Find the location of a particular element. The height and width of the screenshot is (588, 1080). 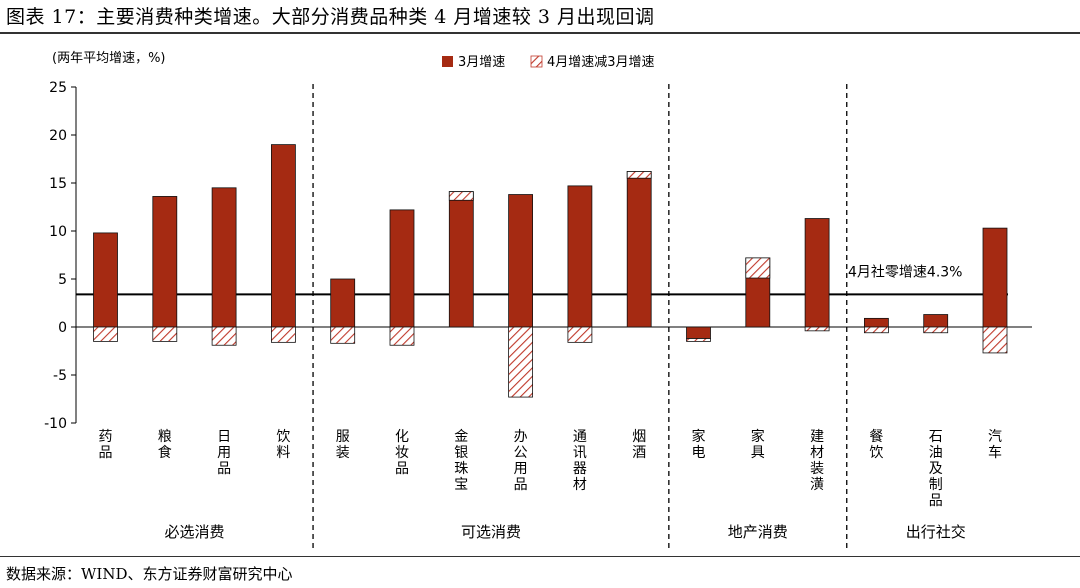

x-category-label: 金银珠宝 is located at coordinates (461, 461).